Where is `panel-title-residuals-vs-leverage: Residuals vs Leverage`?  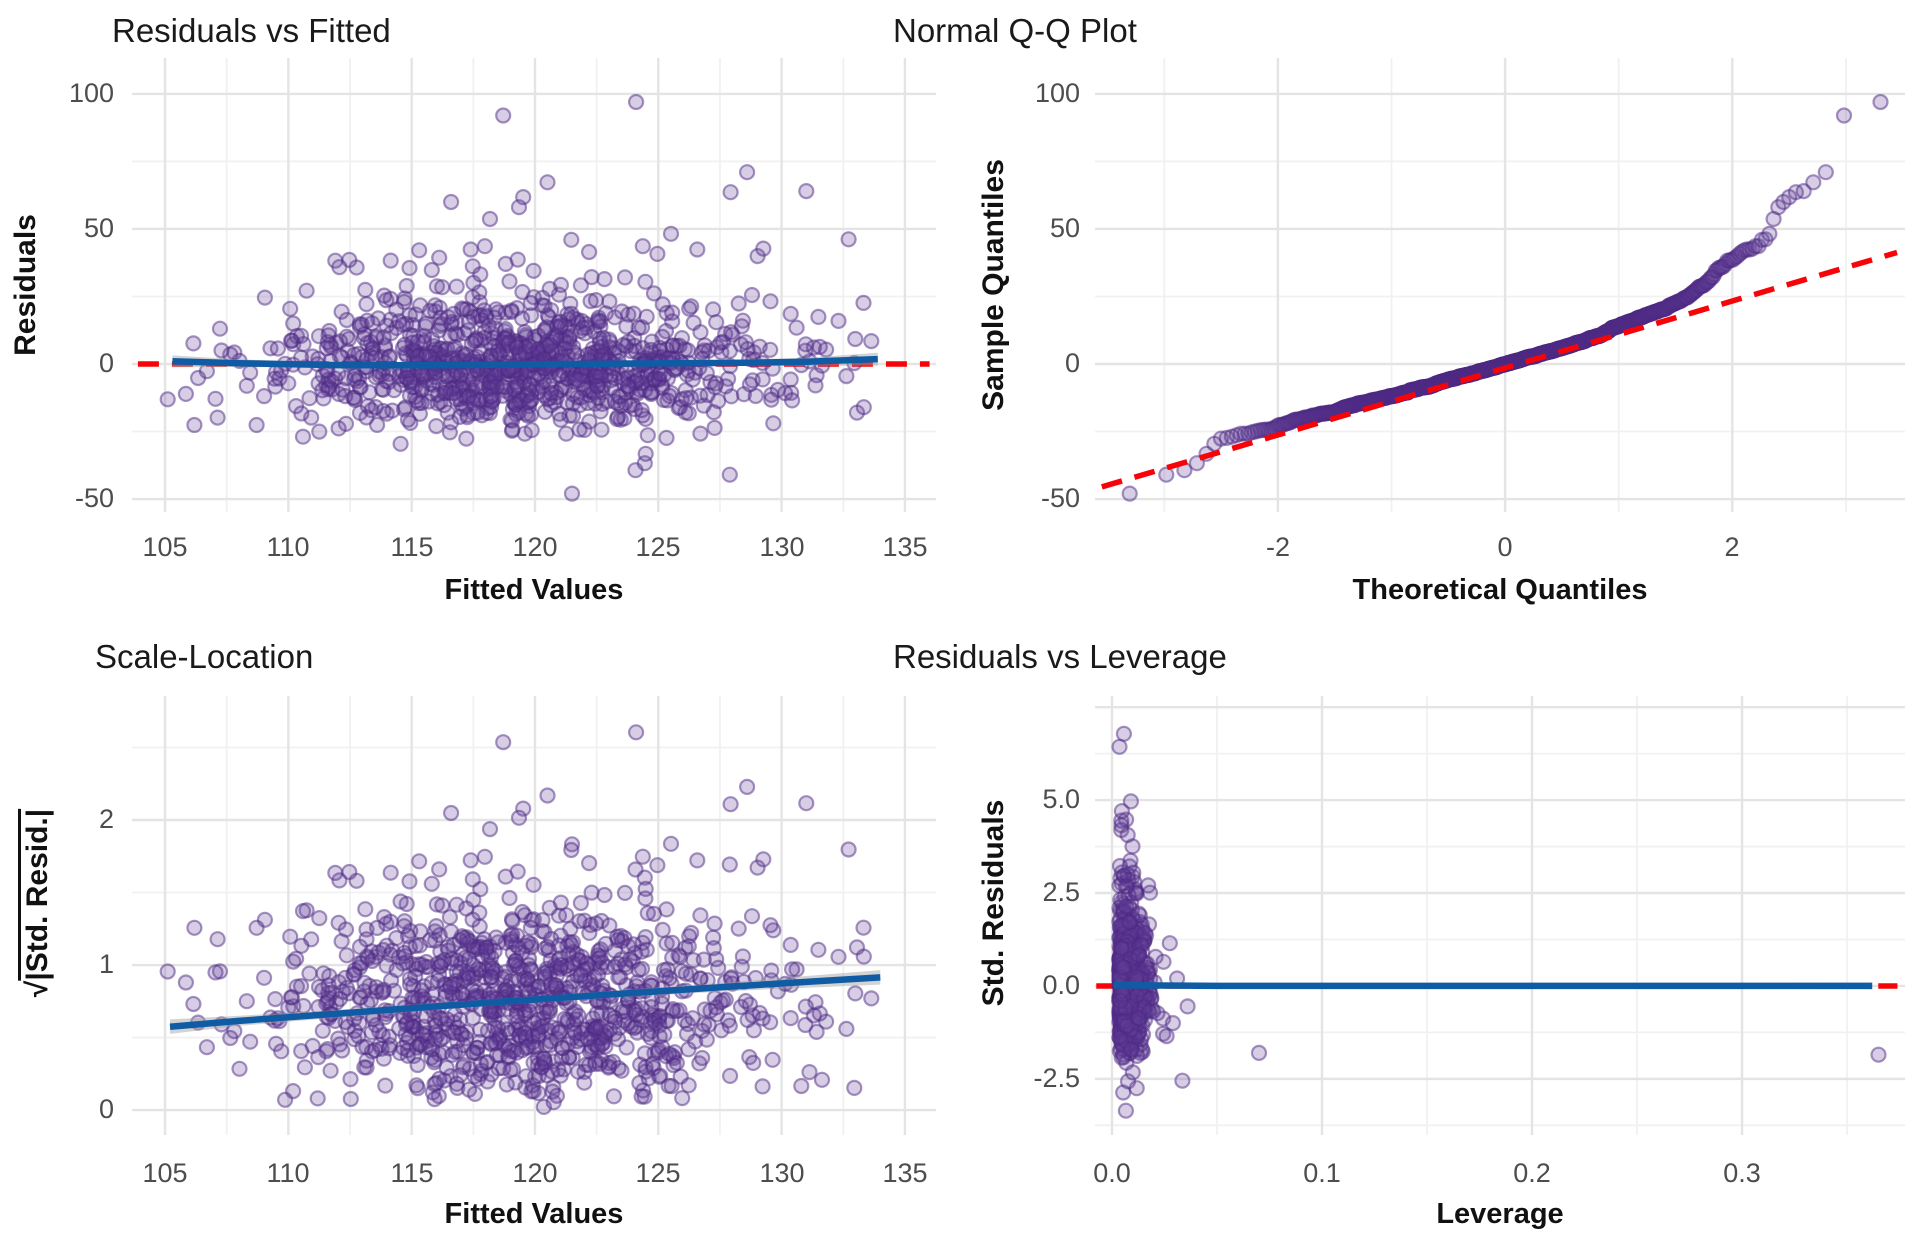
panel-title-residuals-vs-leverage: Residuals vs Leverage is located at coordinates (1060, 656).